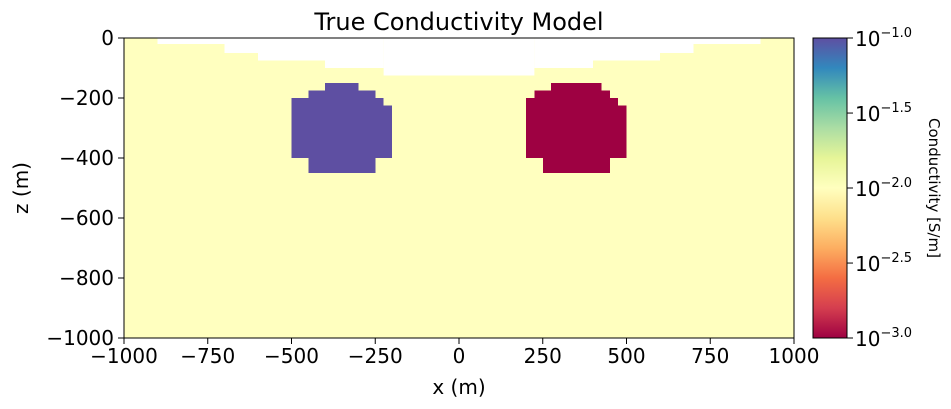  I want to click on anomaly-layer, so click(459, 128).